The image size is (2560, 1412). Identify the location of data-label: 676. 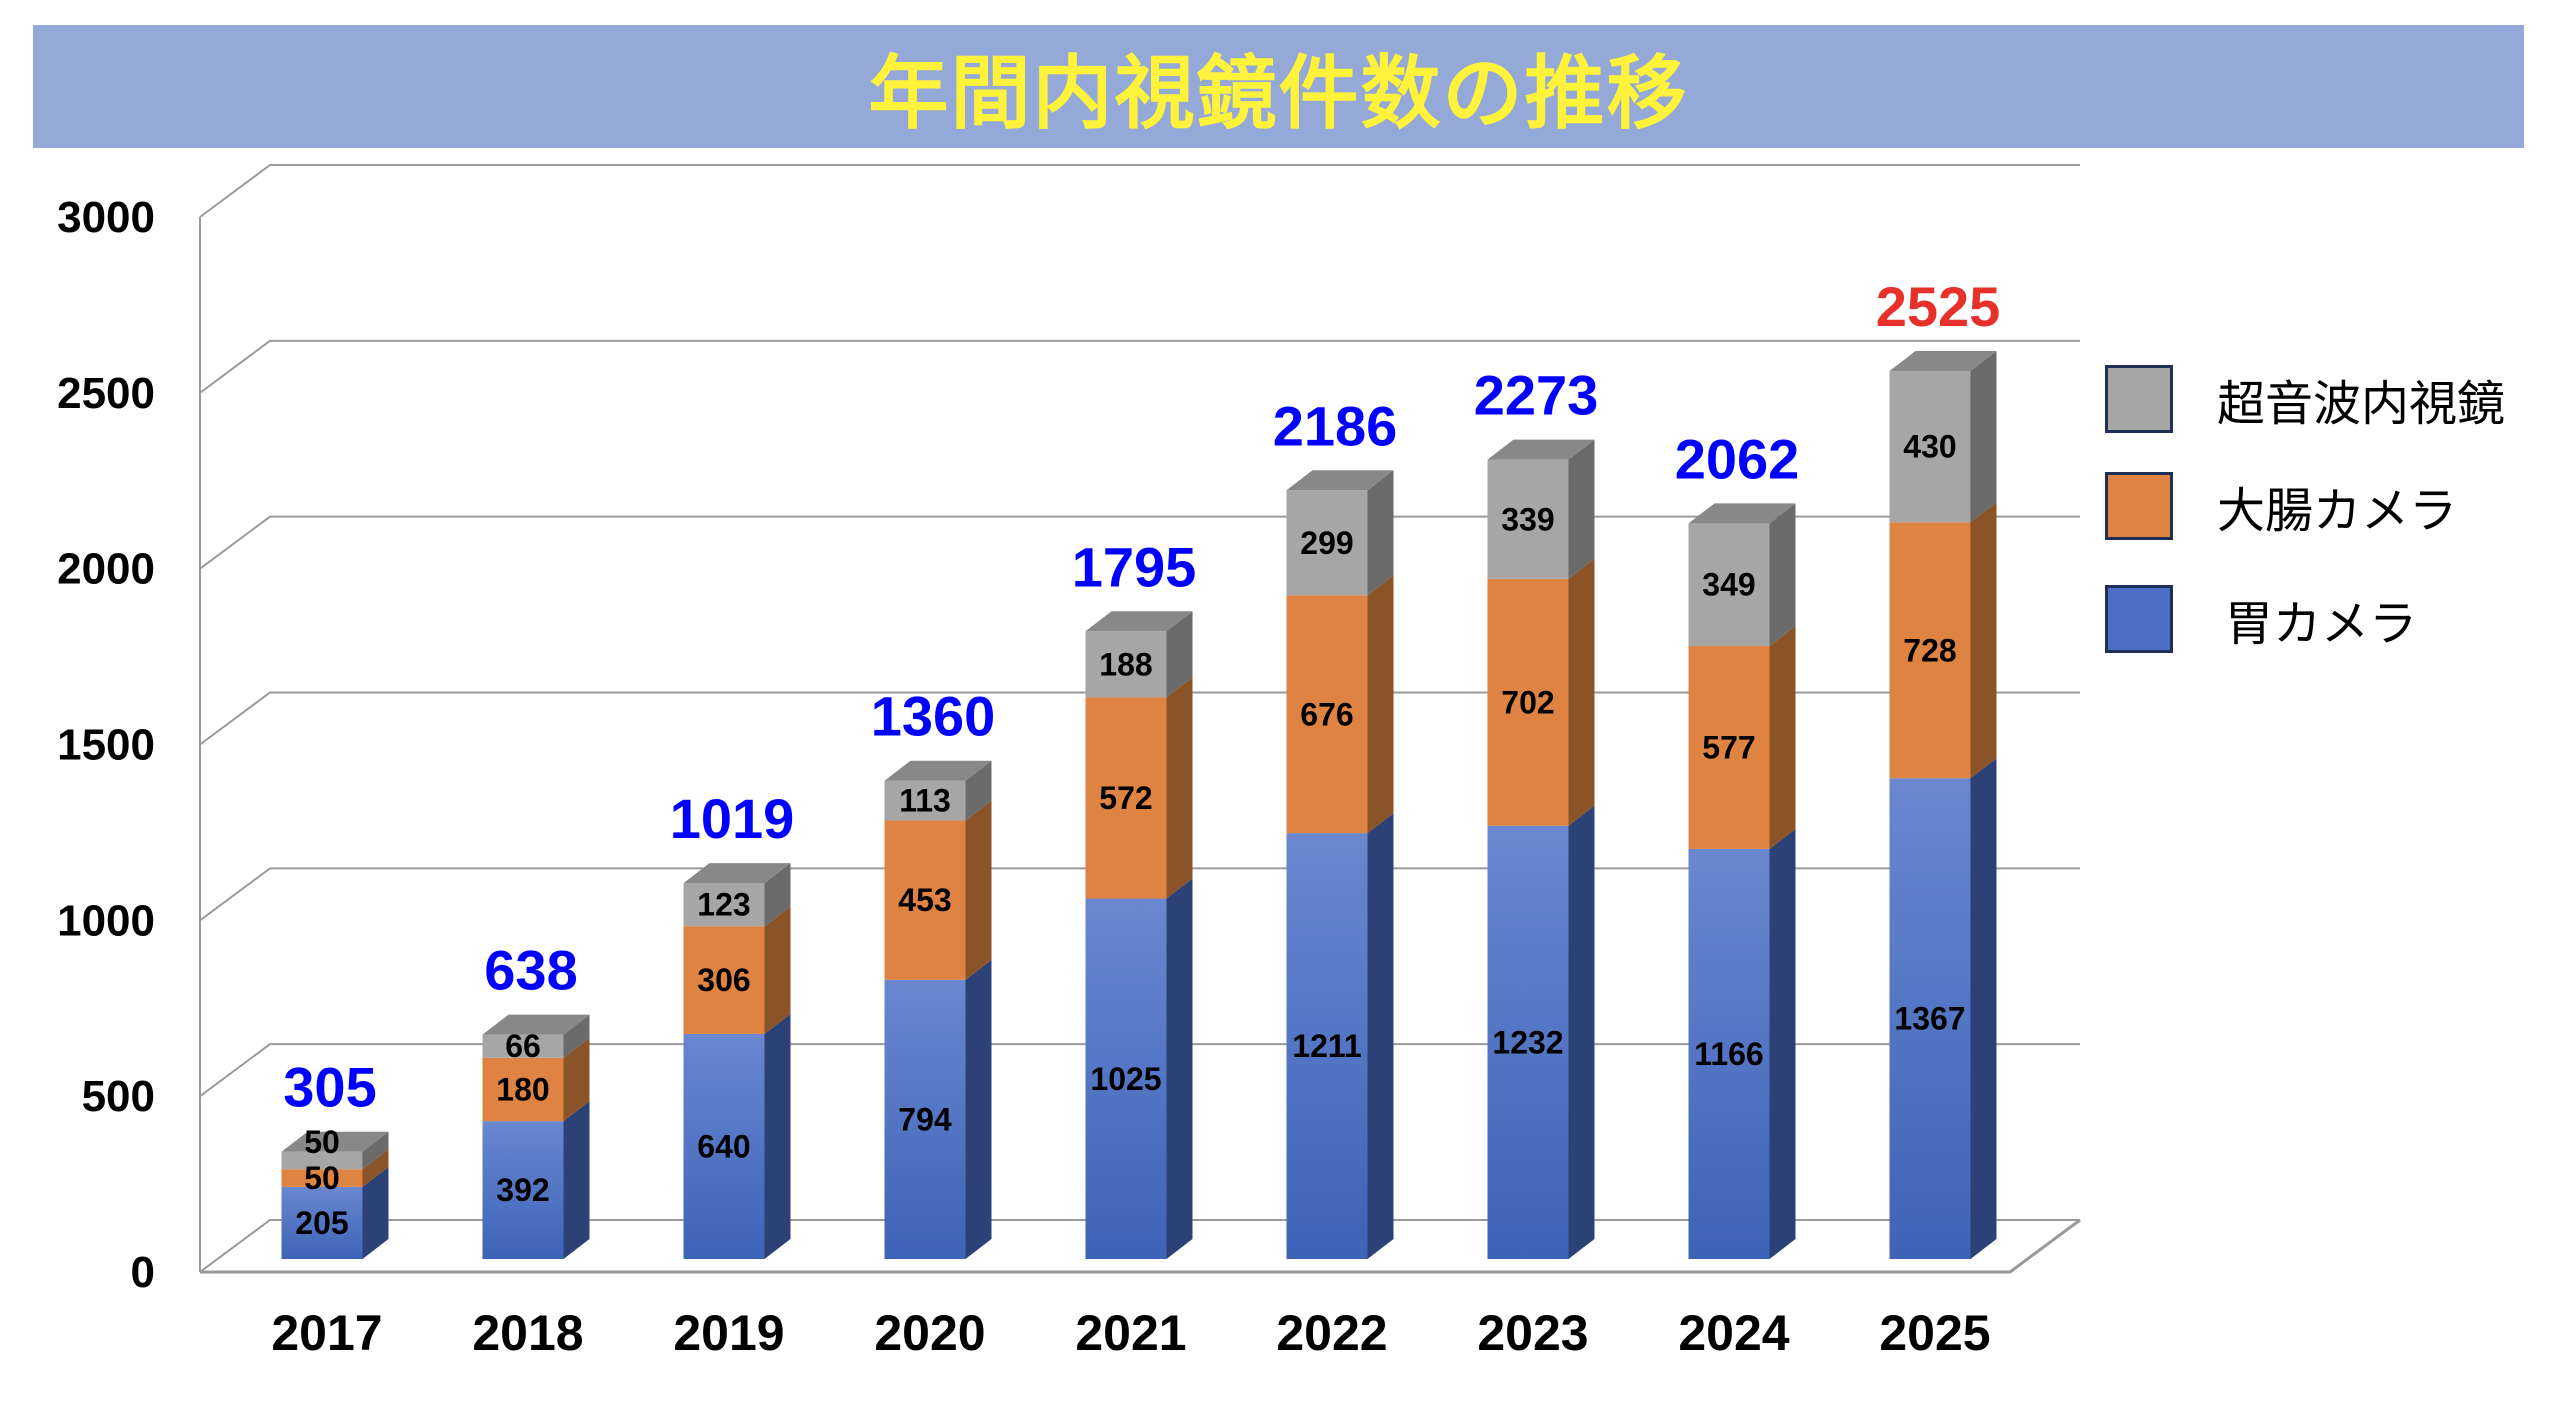
(1326, 714).